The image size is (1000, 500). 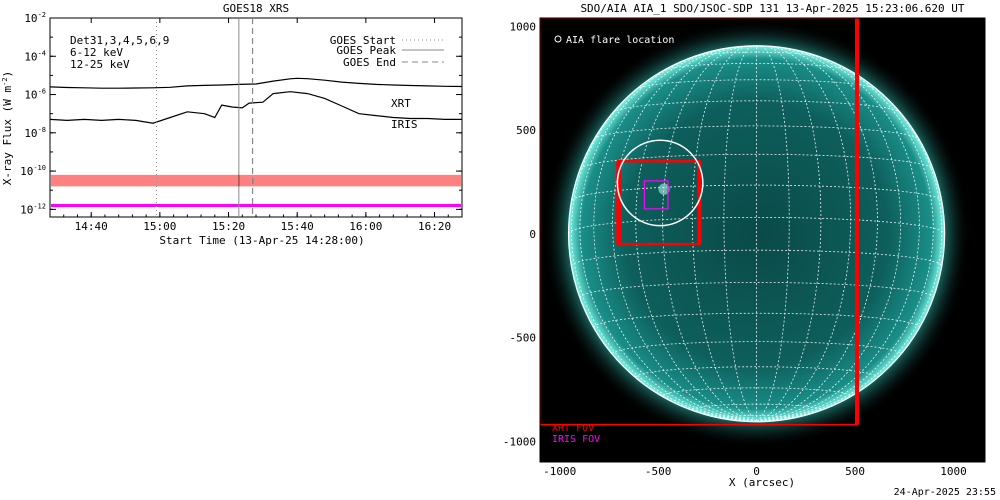 I want to click on iris-fov-legend: IRIS FOV, so click(x=576, y=439).